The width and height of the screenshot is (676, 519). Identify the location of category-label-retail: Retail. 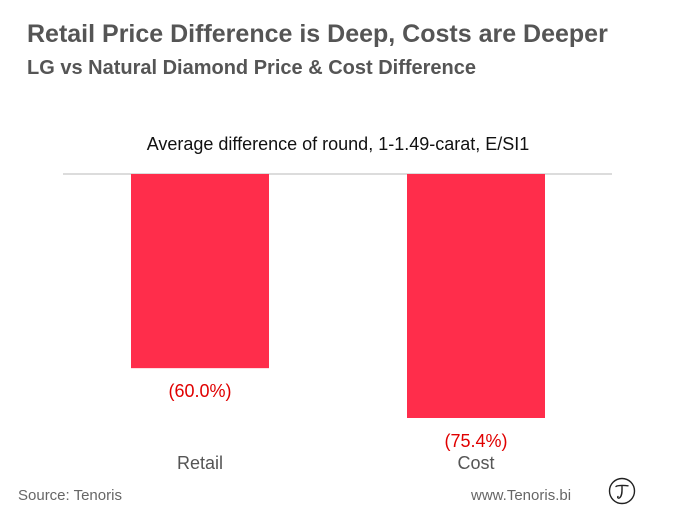
(200, 463).